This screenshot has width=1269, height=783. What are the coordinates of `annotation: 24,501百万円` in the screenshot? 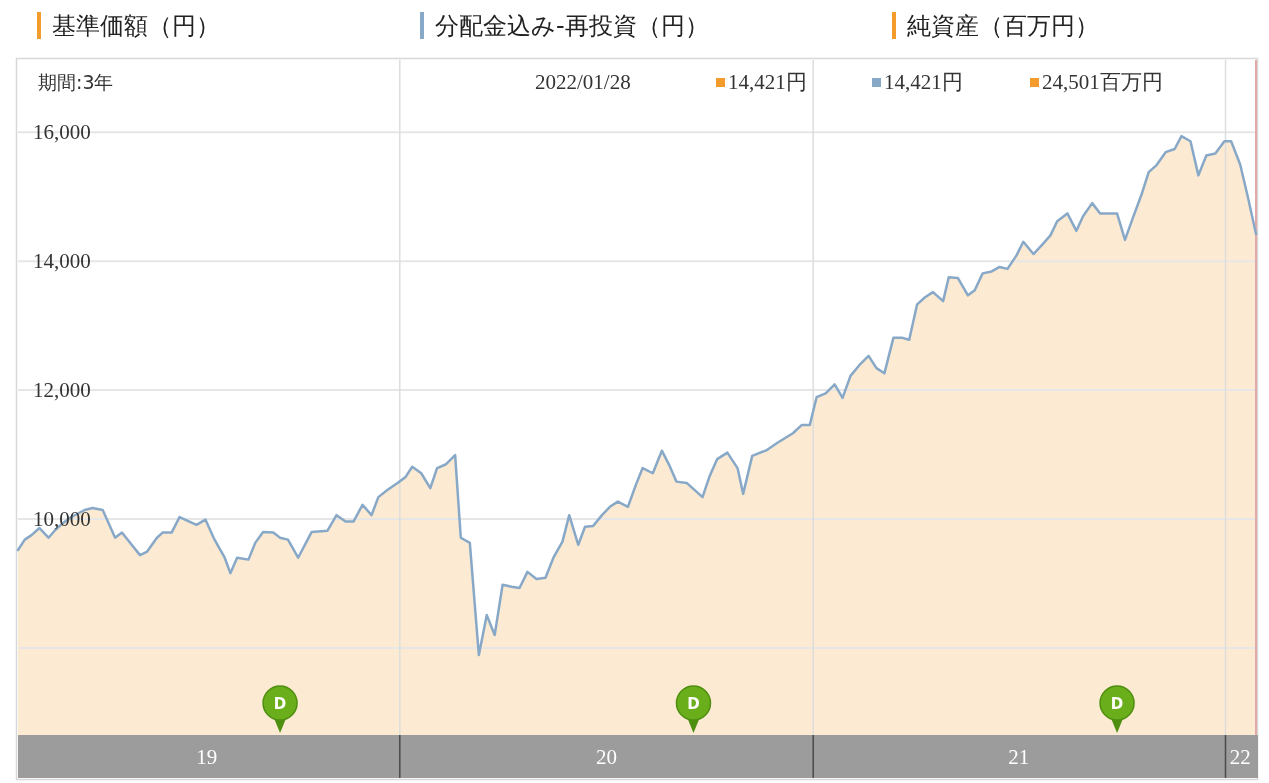 It's located at (1102, 82).